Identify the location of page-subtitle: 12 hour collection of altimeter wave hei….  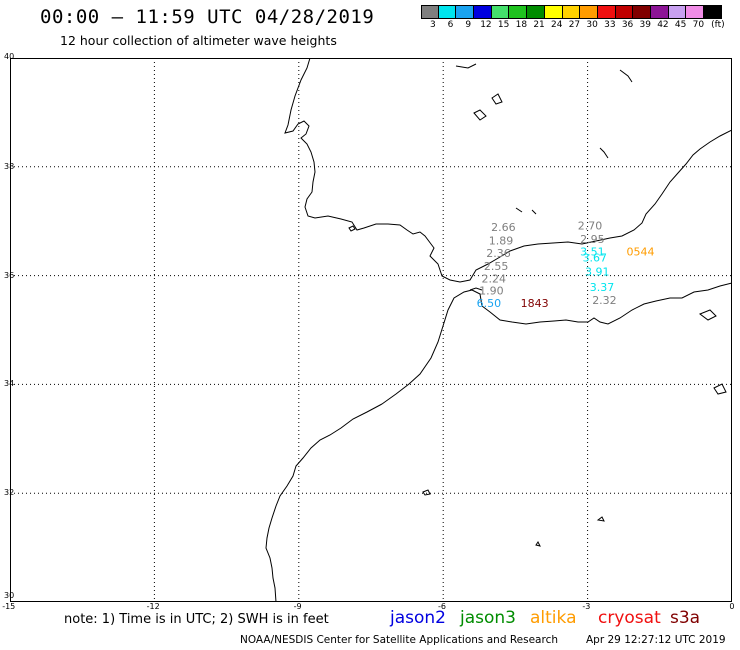
(198, 40).